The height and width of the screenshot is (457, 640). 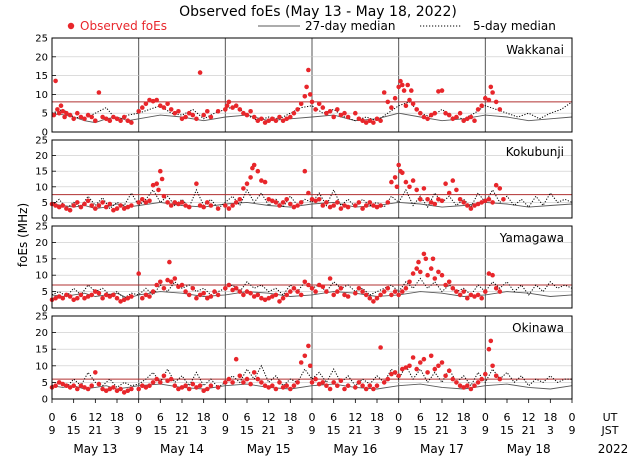 What do you see at coordinates (41, 350) in the screenshot?
I see `y-tick-label: 15` at bounding box center [41, 350].